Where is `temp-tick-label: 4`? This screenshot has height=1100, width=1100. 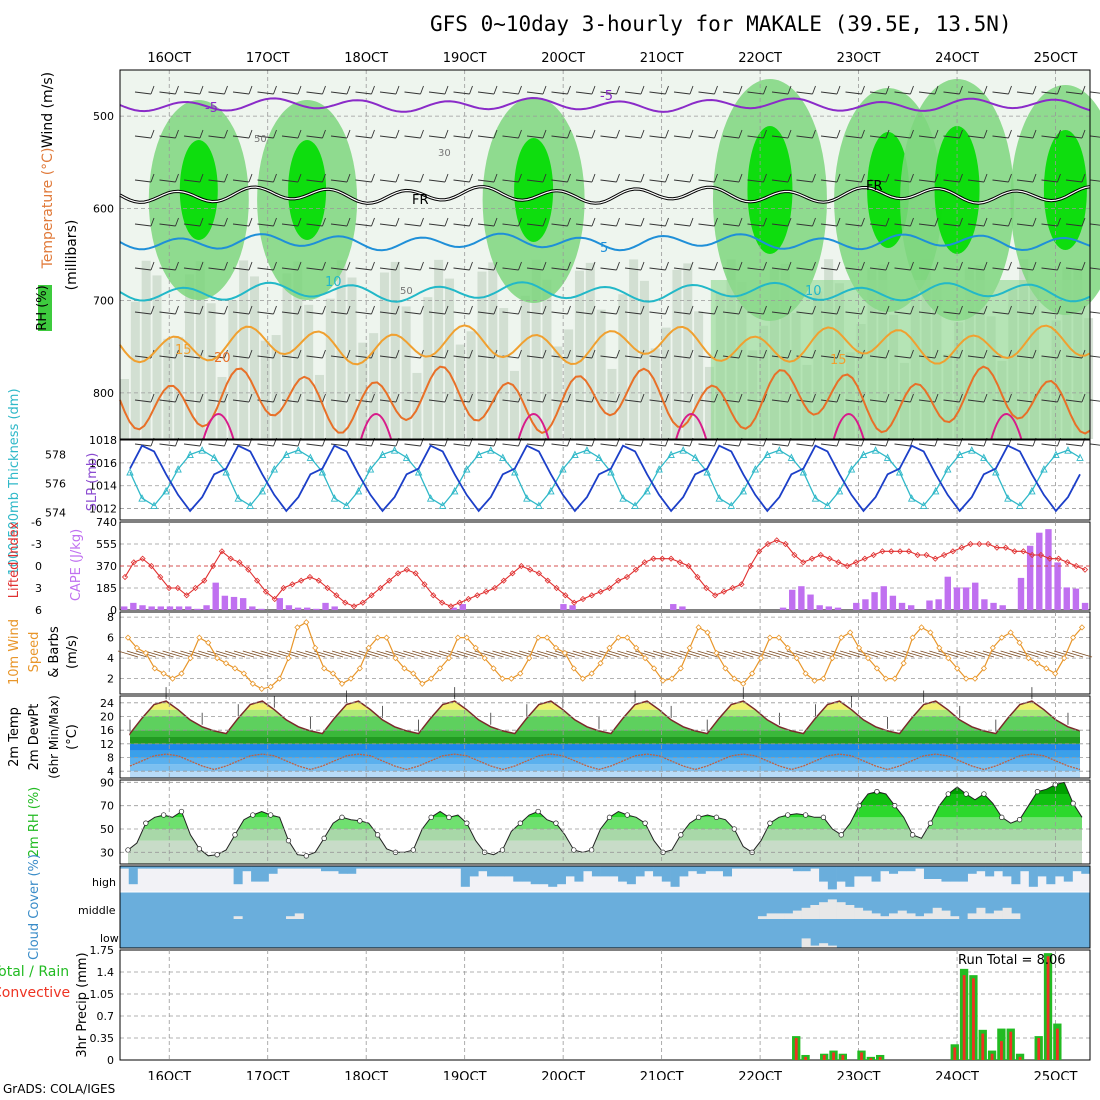
temp-tick-label: 4 is located at coordinates (110, 771).